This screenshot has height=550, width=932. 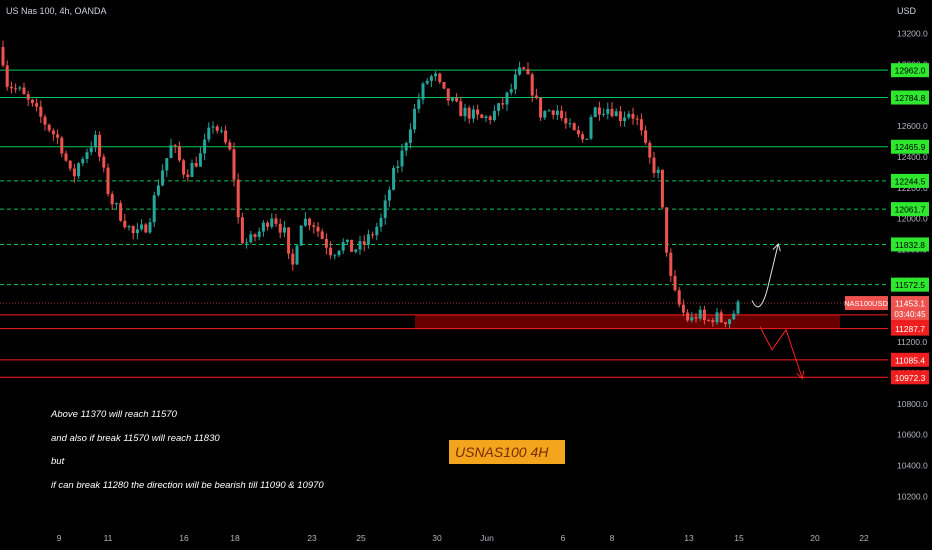 What do you see at coordinates (912, 466) in the screenshot?
I see `y-tick-label: 10400.0` at bounding box center [912, 466].